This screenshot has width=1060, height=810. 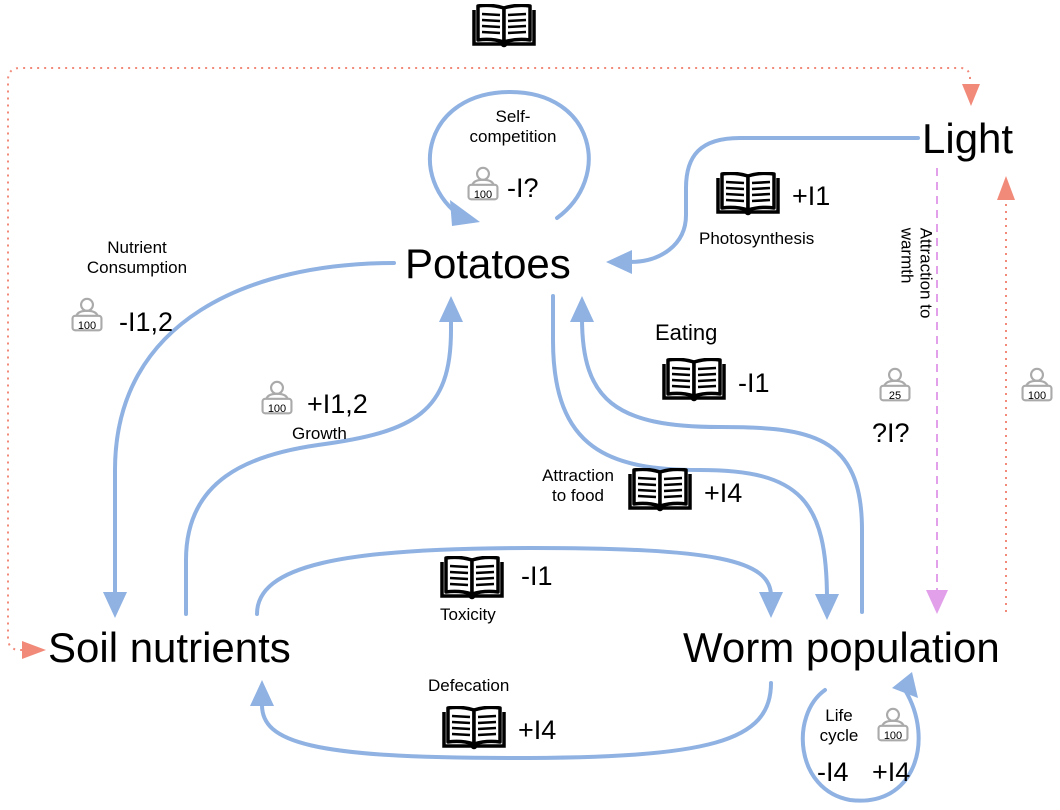 I want to click on label-text: Attraction to warmth, so click(x=917, y=273).